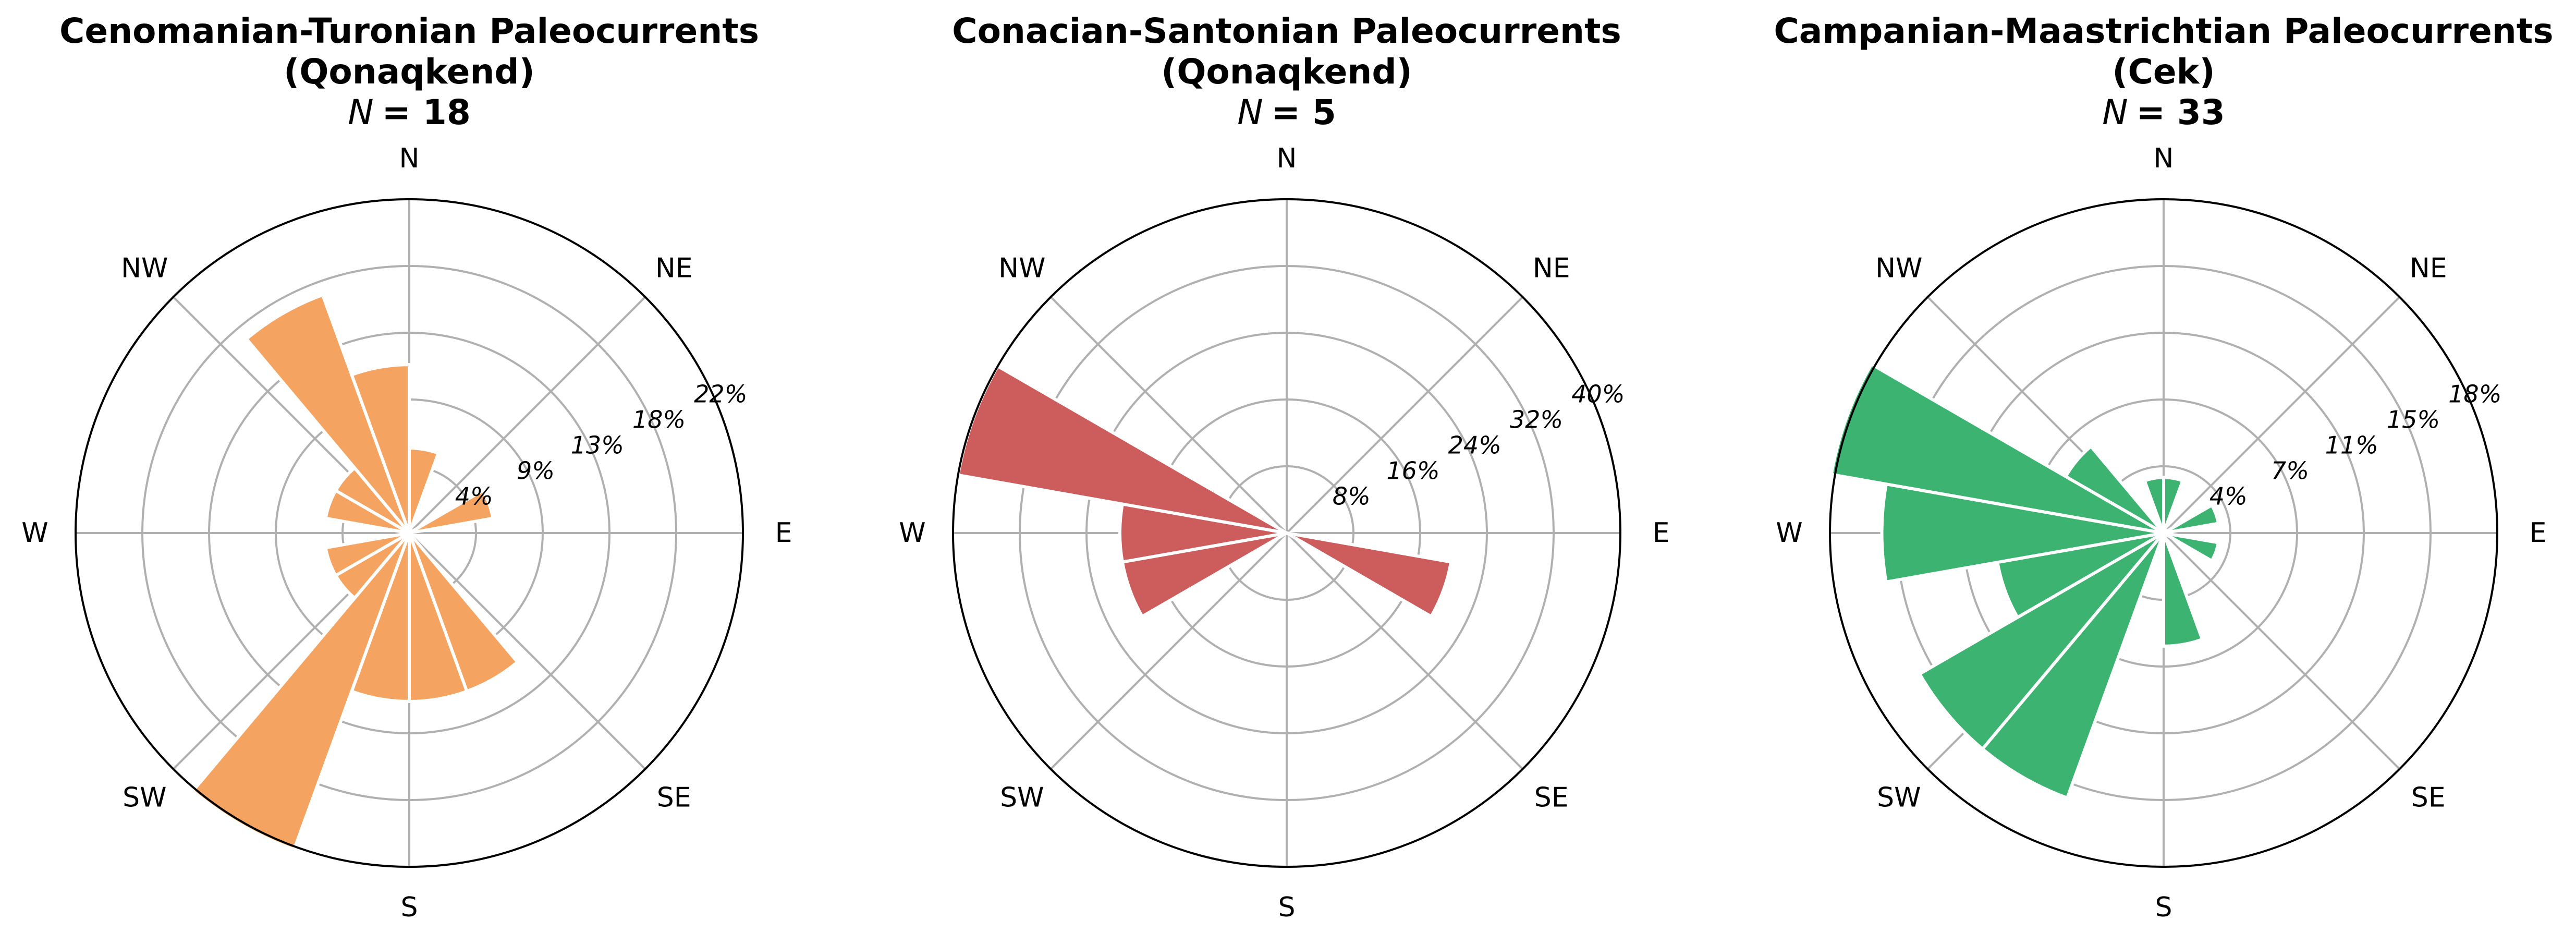 This screenshot has height=944, width=2576. I want to click on radial-tick-label: 32%, so click(1536, 420).